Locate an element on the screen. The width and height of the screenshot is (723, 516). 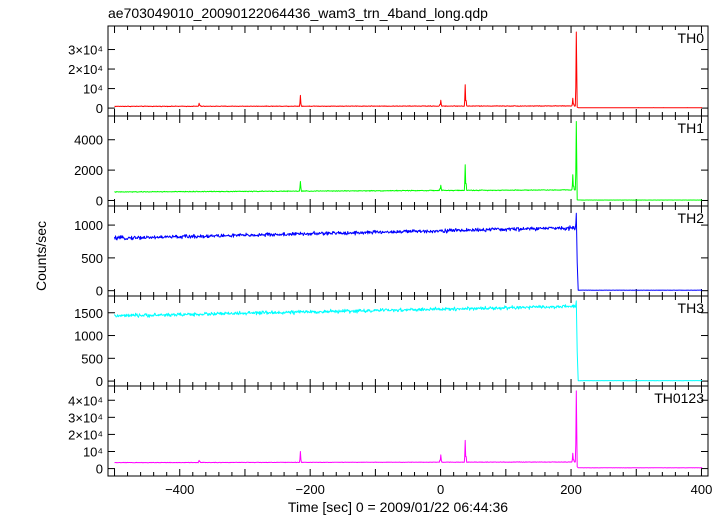
y-tick-label: 4×10⁴ is located at coordinates (85, 400).